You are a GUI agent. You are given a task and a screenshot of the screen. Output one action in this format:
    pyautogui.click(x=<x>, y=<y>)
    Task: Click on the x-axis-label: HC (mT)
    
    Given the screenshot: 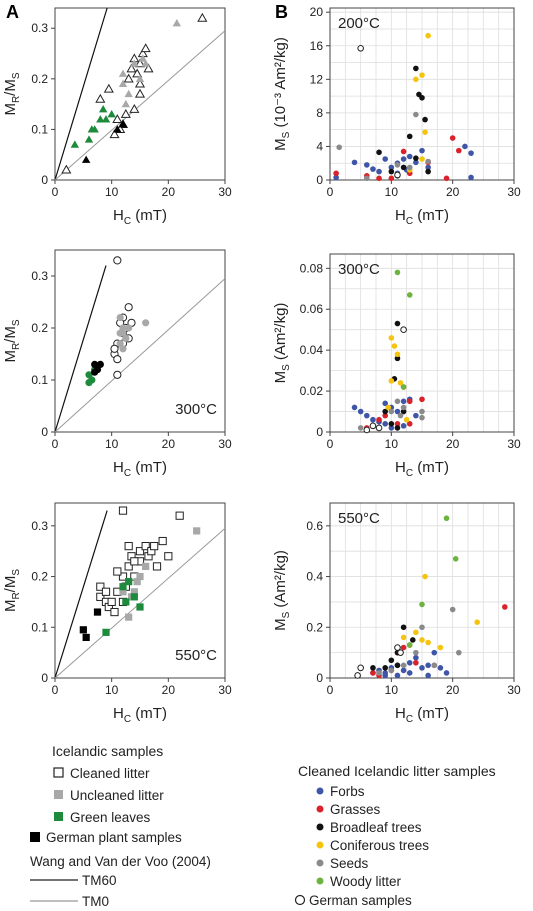 What is the action you would take?
    pyautogui.click(x=140, y=715)
    